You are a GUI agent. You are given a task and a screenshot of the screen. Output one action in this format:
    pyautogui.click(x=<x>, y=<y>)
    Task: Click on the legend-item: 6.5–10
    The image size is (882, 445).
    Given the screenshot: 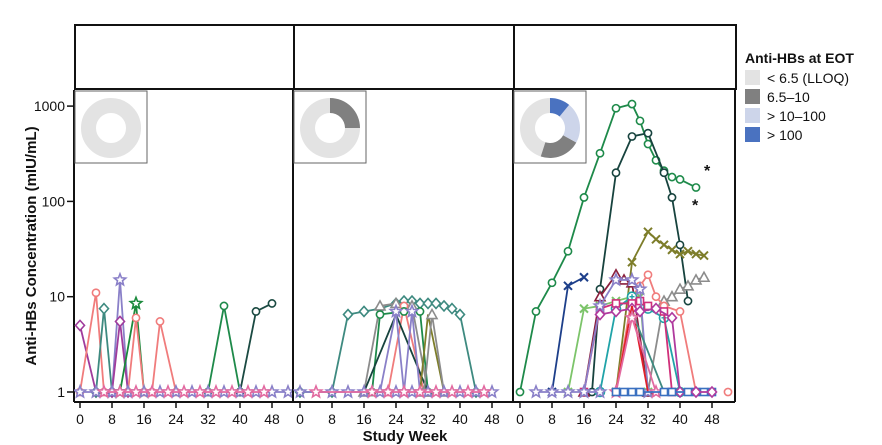 What is the action you would take?
    pyautogui.click(x=799, y=96)
    